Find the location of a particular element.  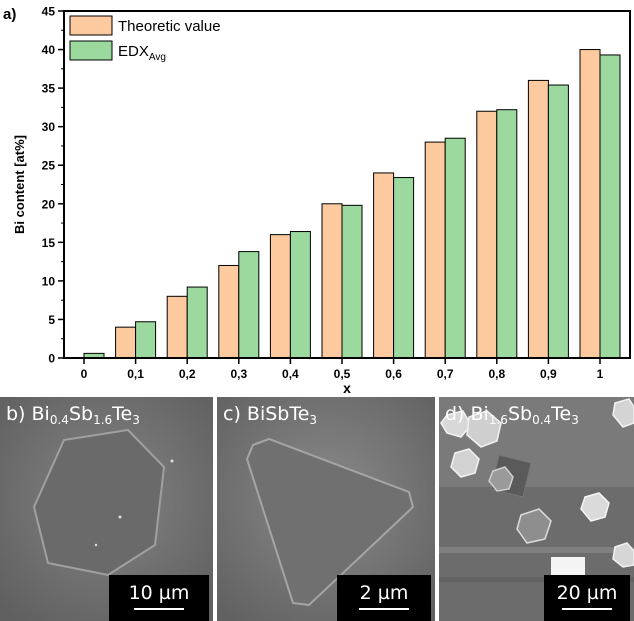

x-tick-label: 0,6 is located at coordinates (393, 374).